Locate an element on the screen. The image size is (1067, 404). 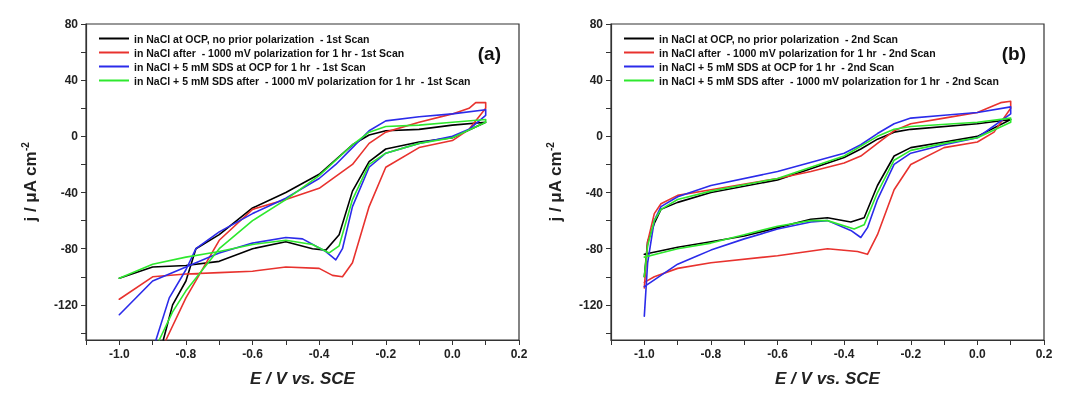
legend-label: in NaCl + 5 mM SDS at OCP for 1 hr - 1st Scan is located at coordinates (250, 66).